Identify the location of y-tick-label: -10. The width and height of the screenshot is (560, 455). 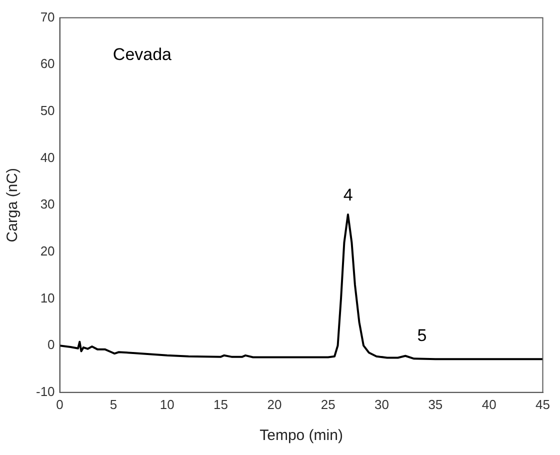
(45, 391).